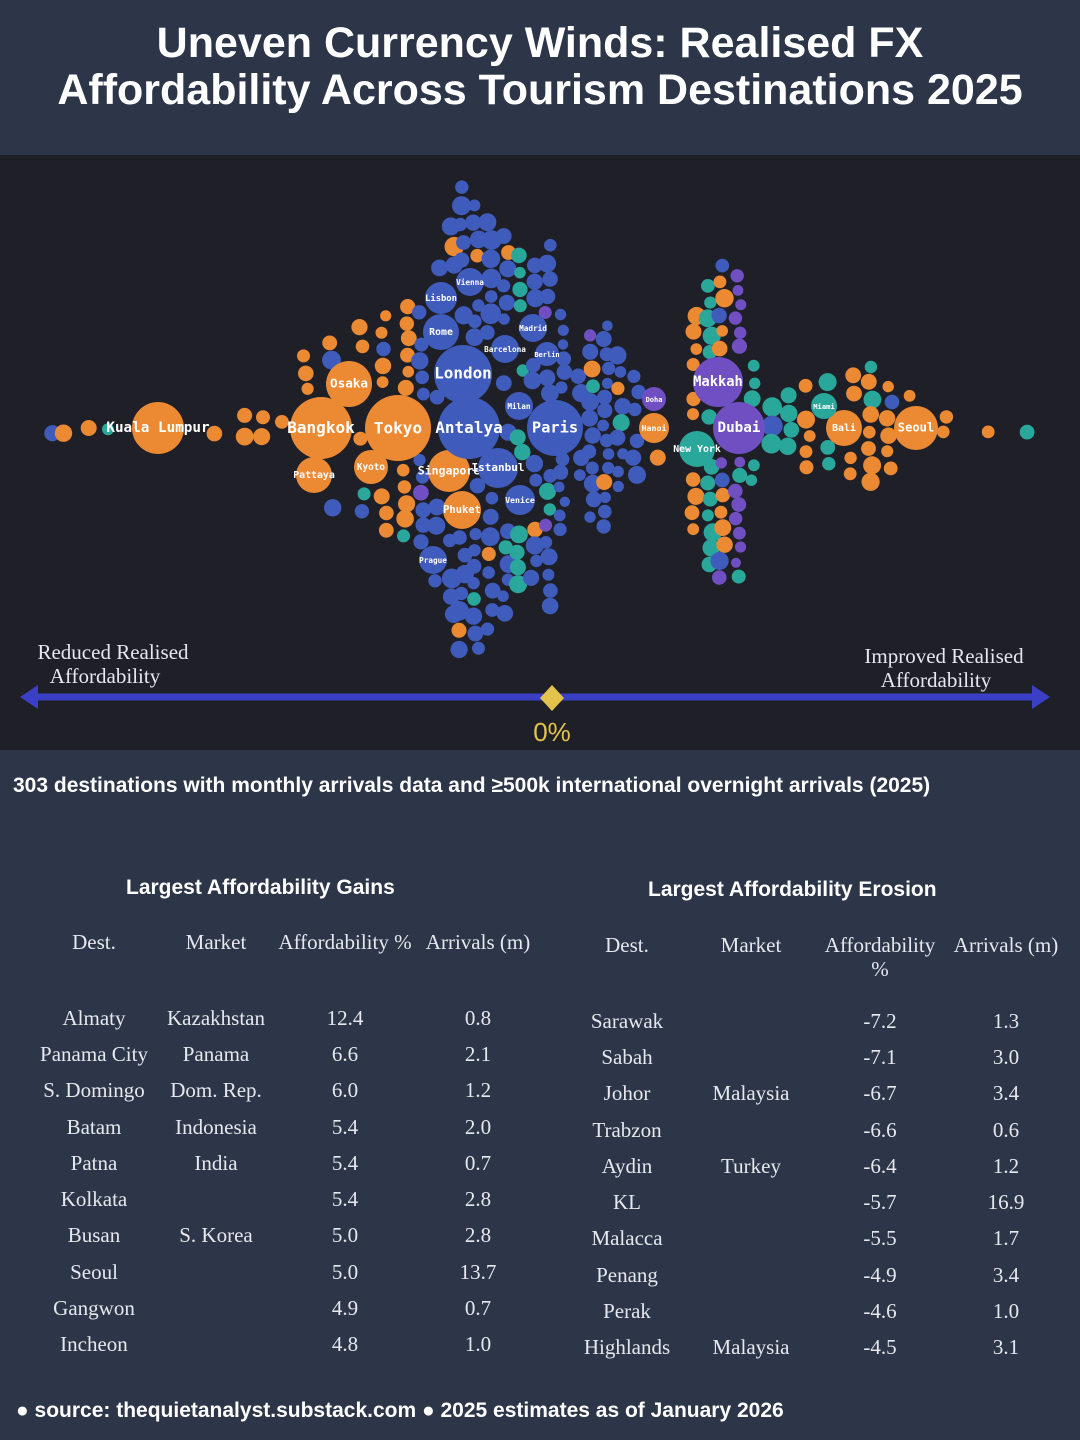  I want to click on gains-market-cell: India, so click(216, 1162).